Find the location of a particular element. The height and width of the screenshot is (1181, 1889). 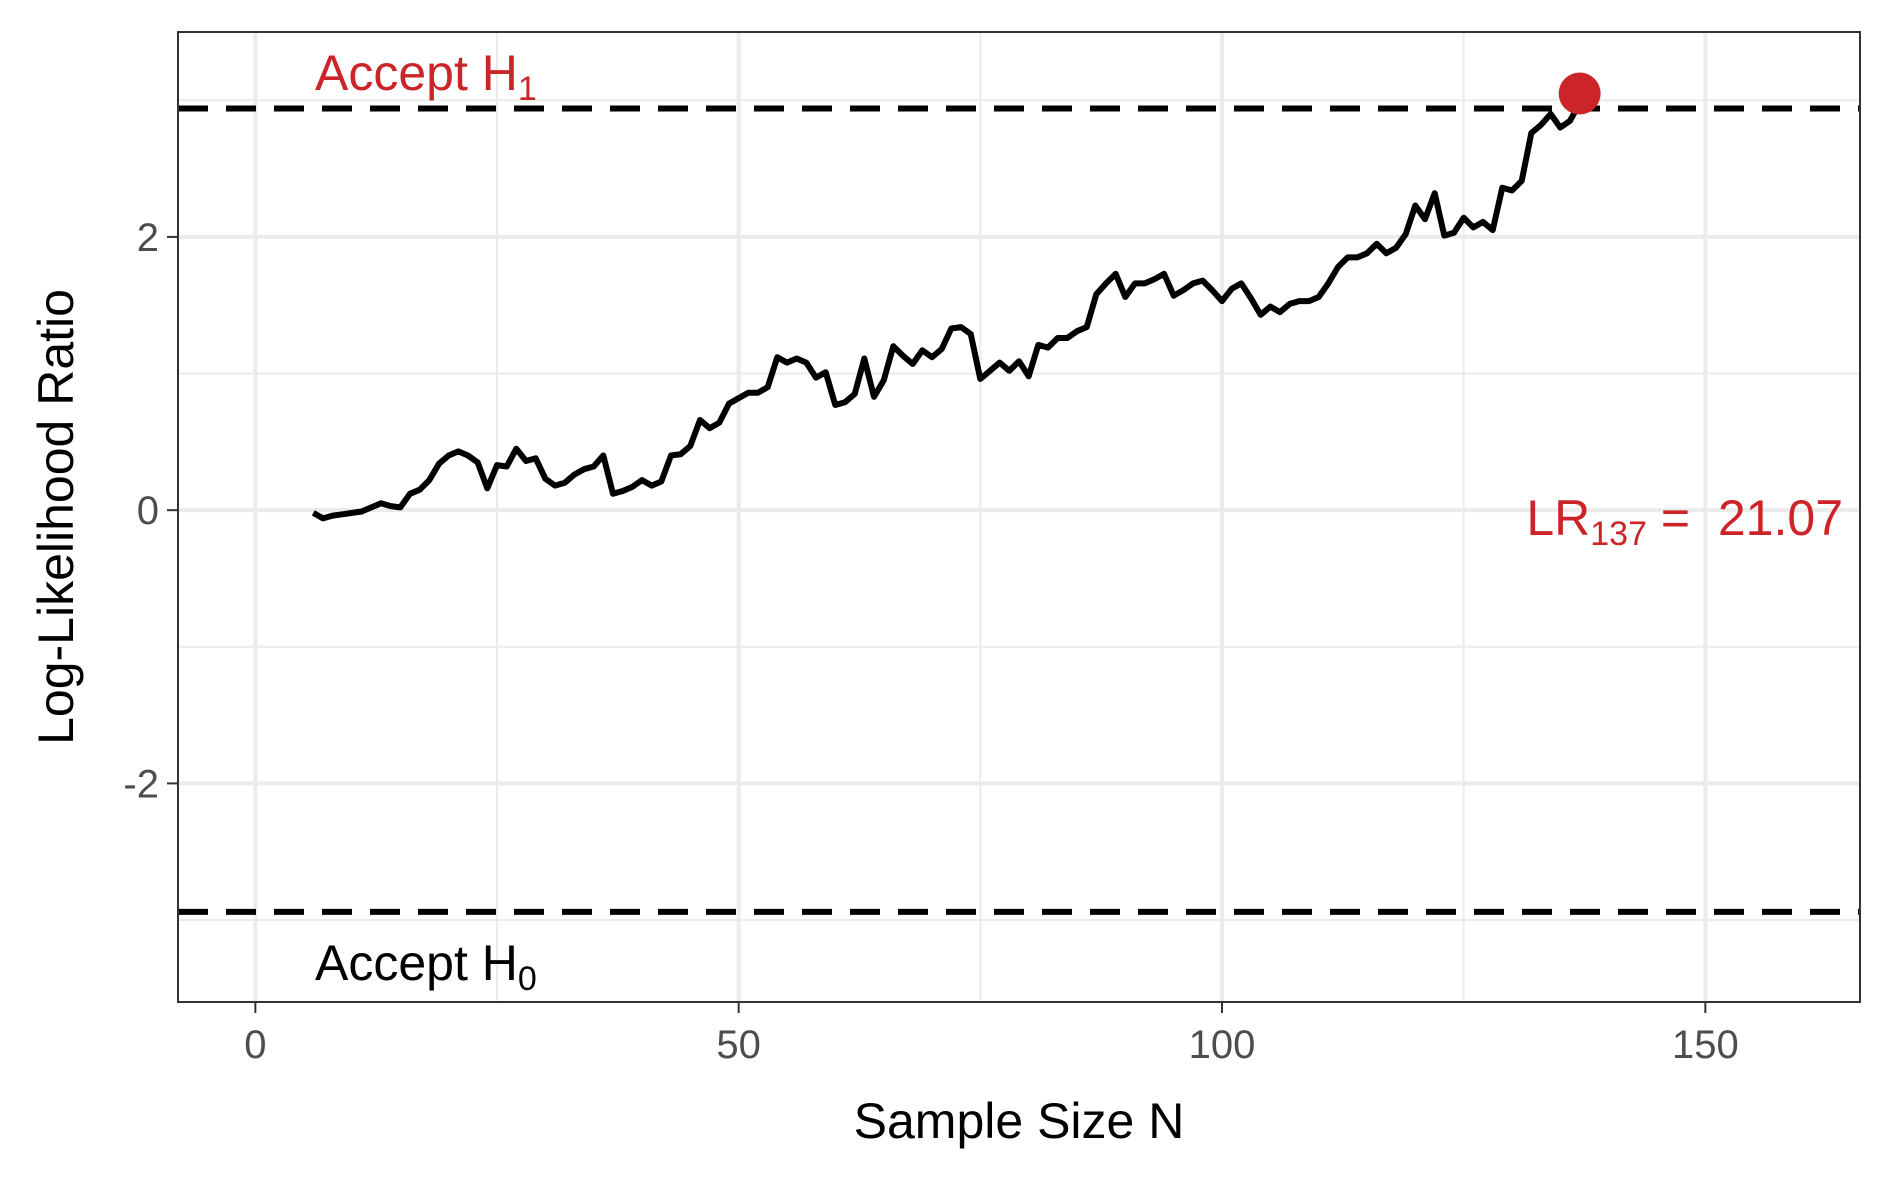

x-tick-label: 0 is located at coordinates (255, 1045).